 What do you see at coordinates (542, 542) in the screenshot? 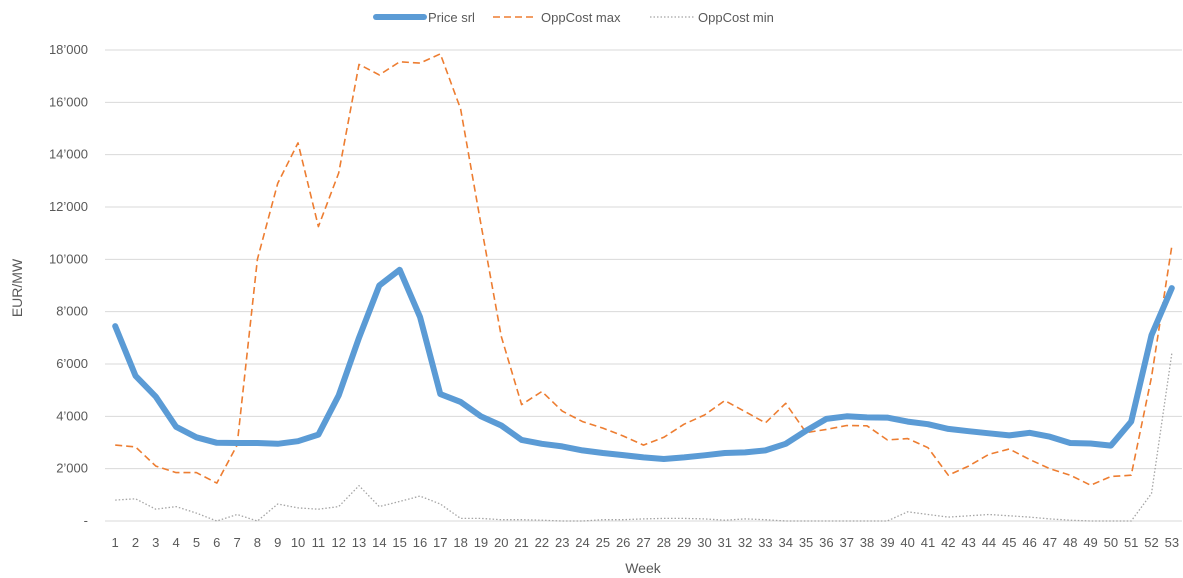
I see `x-tick-label: 22` at bounding box center [542, 542].